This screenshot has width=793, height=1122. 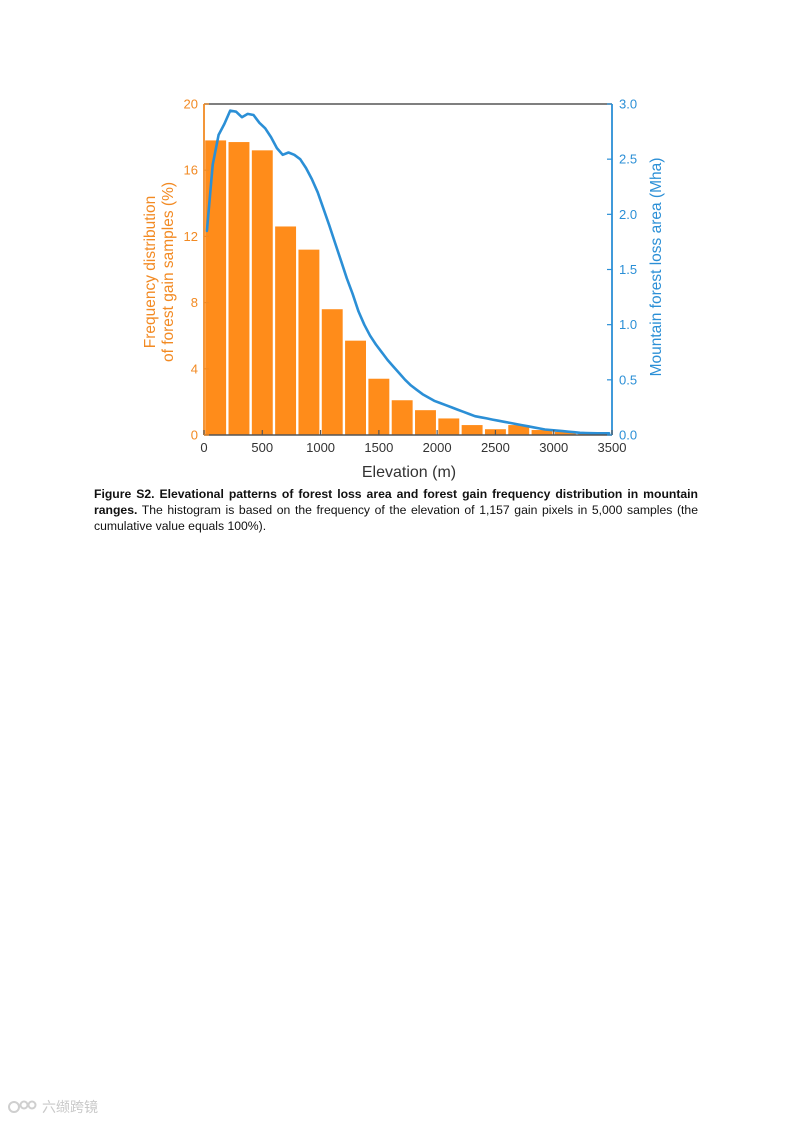 What do you see at coordinates (378, 447) in the screenshot?
I see `x-tick-label: 1500` at bounding box center [378, 447].